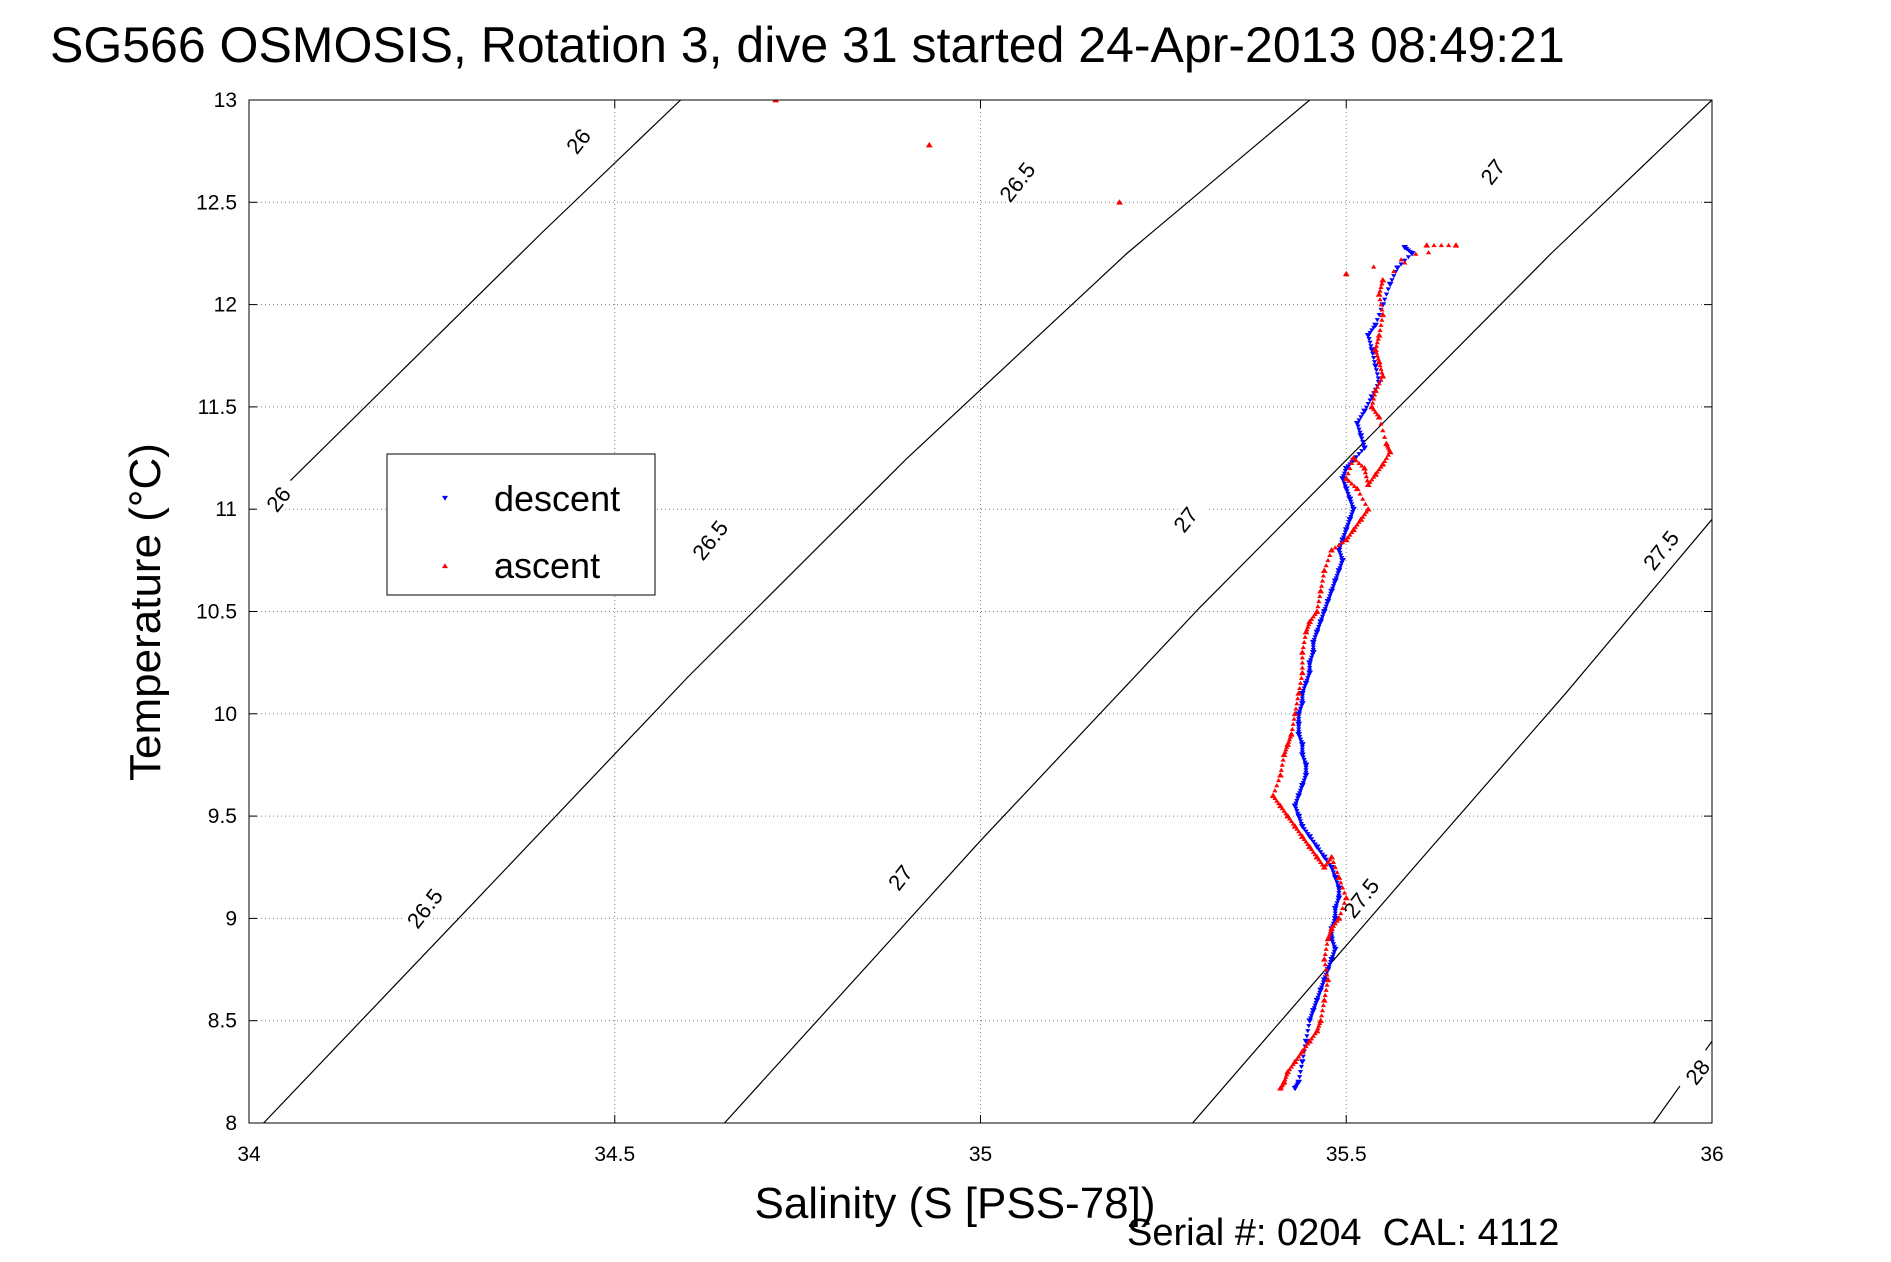 The height and width of the screenshot is (1262, 1891). Describe the element at coordinates (425, 908) in the screenshot. I see `contour-label: 26.5` at that location.